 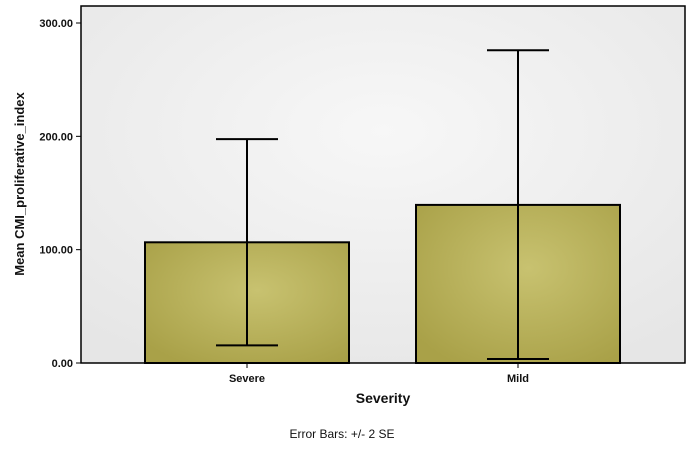 What do you see at coordinates (247, 379) in the screenshot?
I see `x-tick-label-severe: Severe` at bounding box center [247, 379].